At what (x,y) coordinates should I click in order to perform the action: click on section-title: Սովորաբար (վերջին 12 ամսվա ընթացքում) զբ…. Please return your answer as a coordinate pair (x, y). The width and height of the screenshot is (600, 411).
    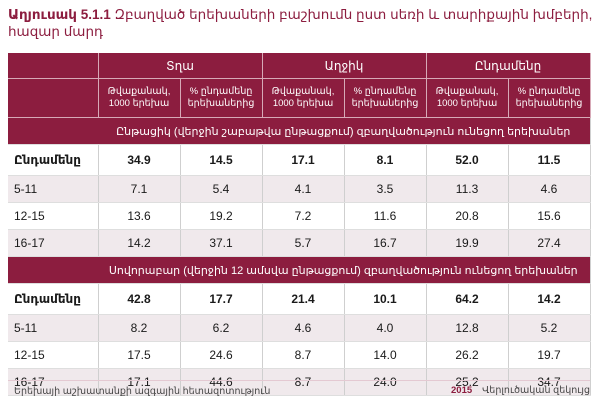
    Looking at the image, I should click on (299, 270).